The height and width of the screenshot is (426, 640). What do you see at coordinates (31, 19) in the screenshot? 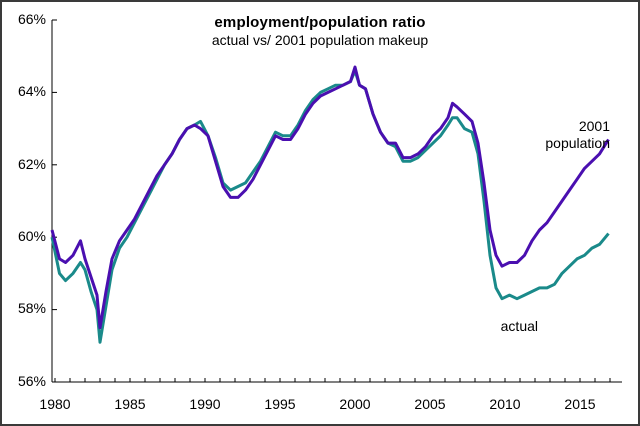
I see `y-tick-label: 66%` at bounding box center [31, 19].